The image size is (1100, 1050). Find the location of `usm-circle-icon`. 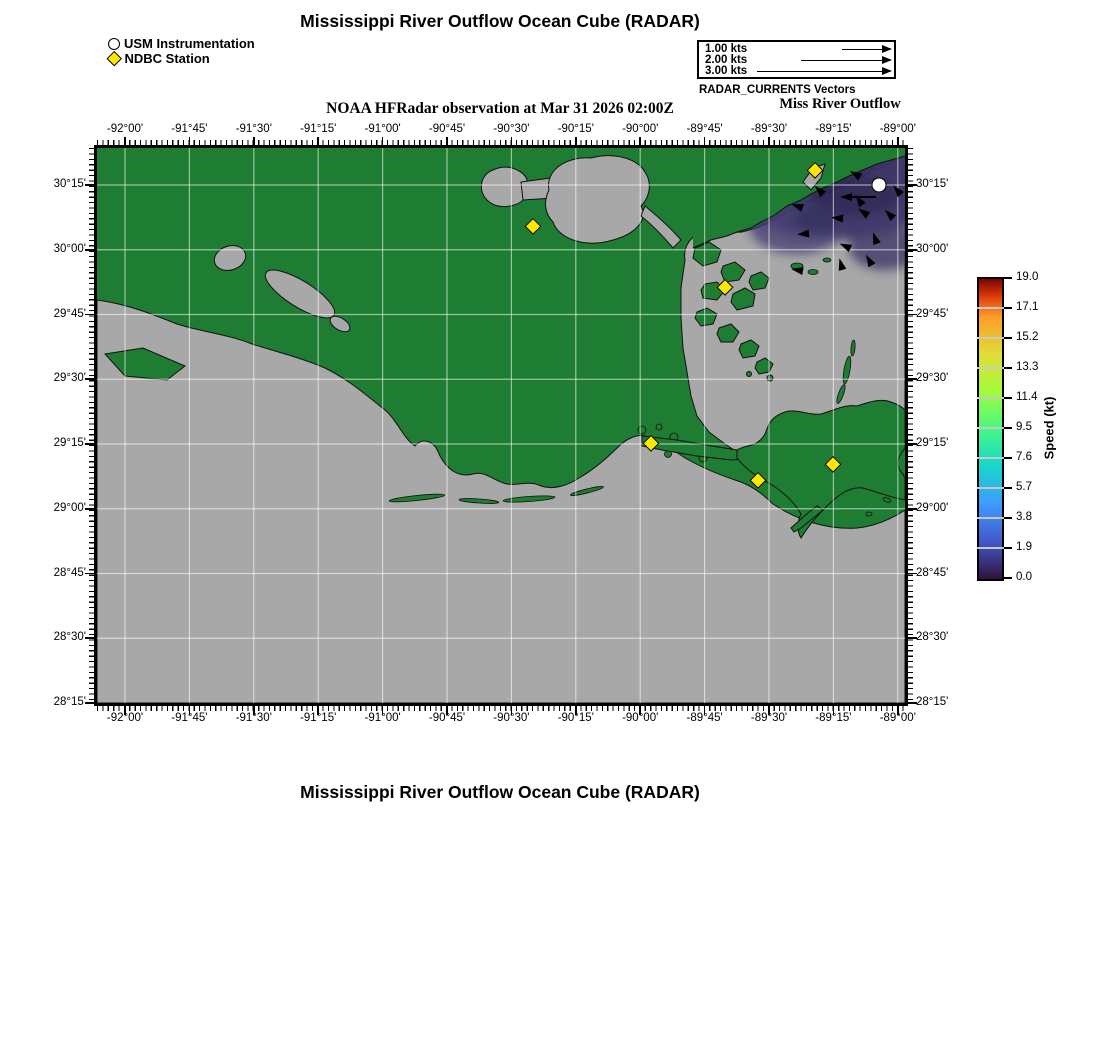

usm-circle-icon is located at coordinates (114, 43).